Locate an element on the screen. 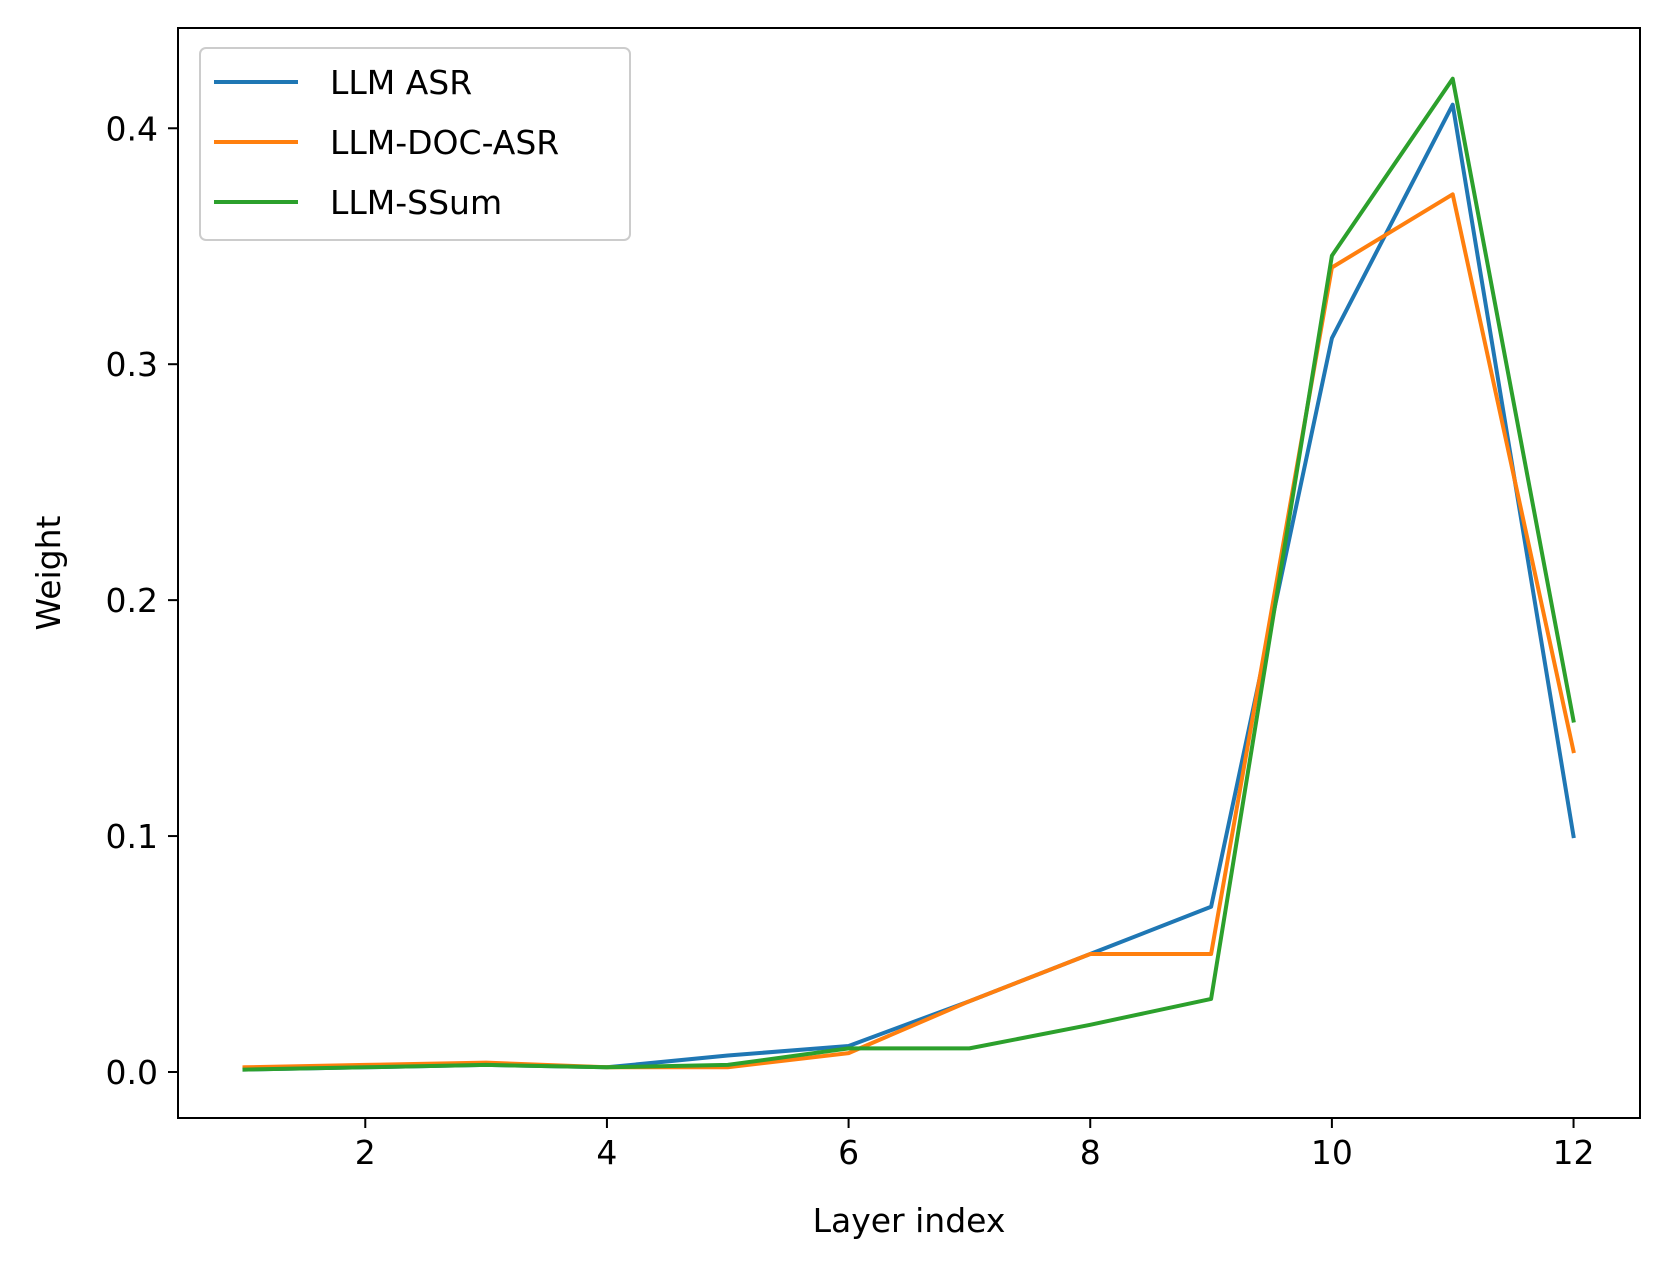 The height and width of the screenshot is (1265, 1661). x-tick-label: 12 is located at coordinates (1574, 1152).